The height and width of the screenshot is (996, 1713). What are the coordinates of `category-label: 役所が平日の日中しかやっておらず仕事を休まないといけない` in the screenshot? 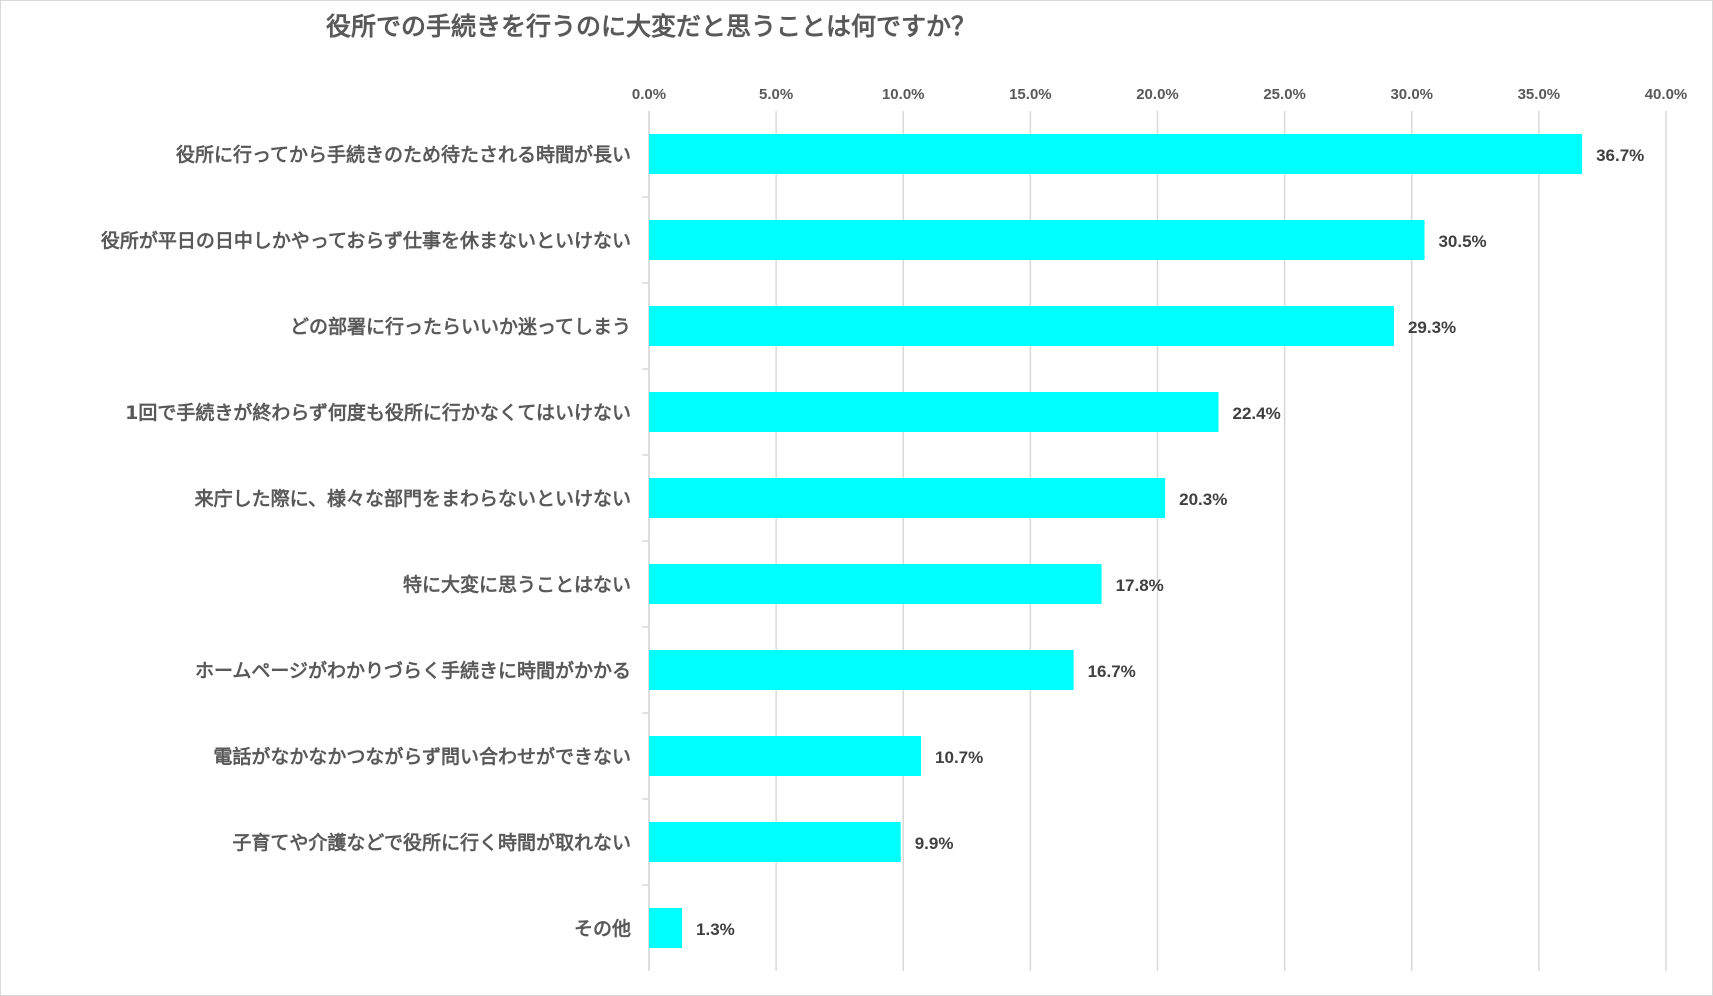 It's located at (366, 240).